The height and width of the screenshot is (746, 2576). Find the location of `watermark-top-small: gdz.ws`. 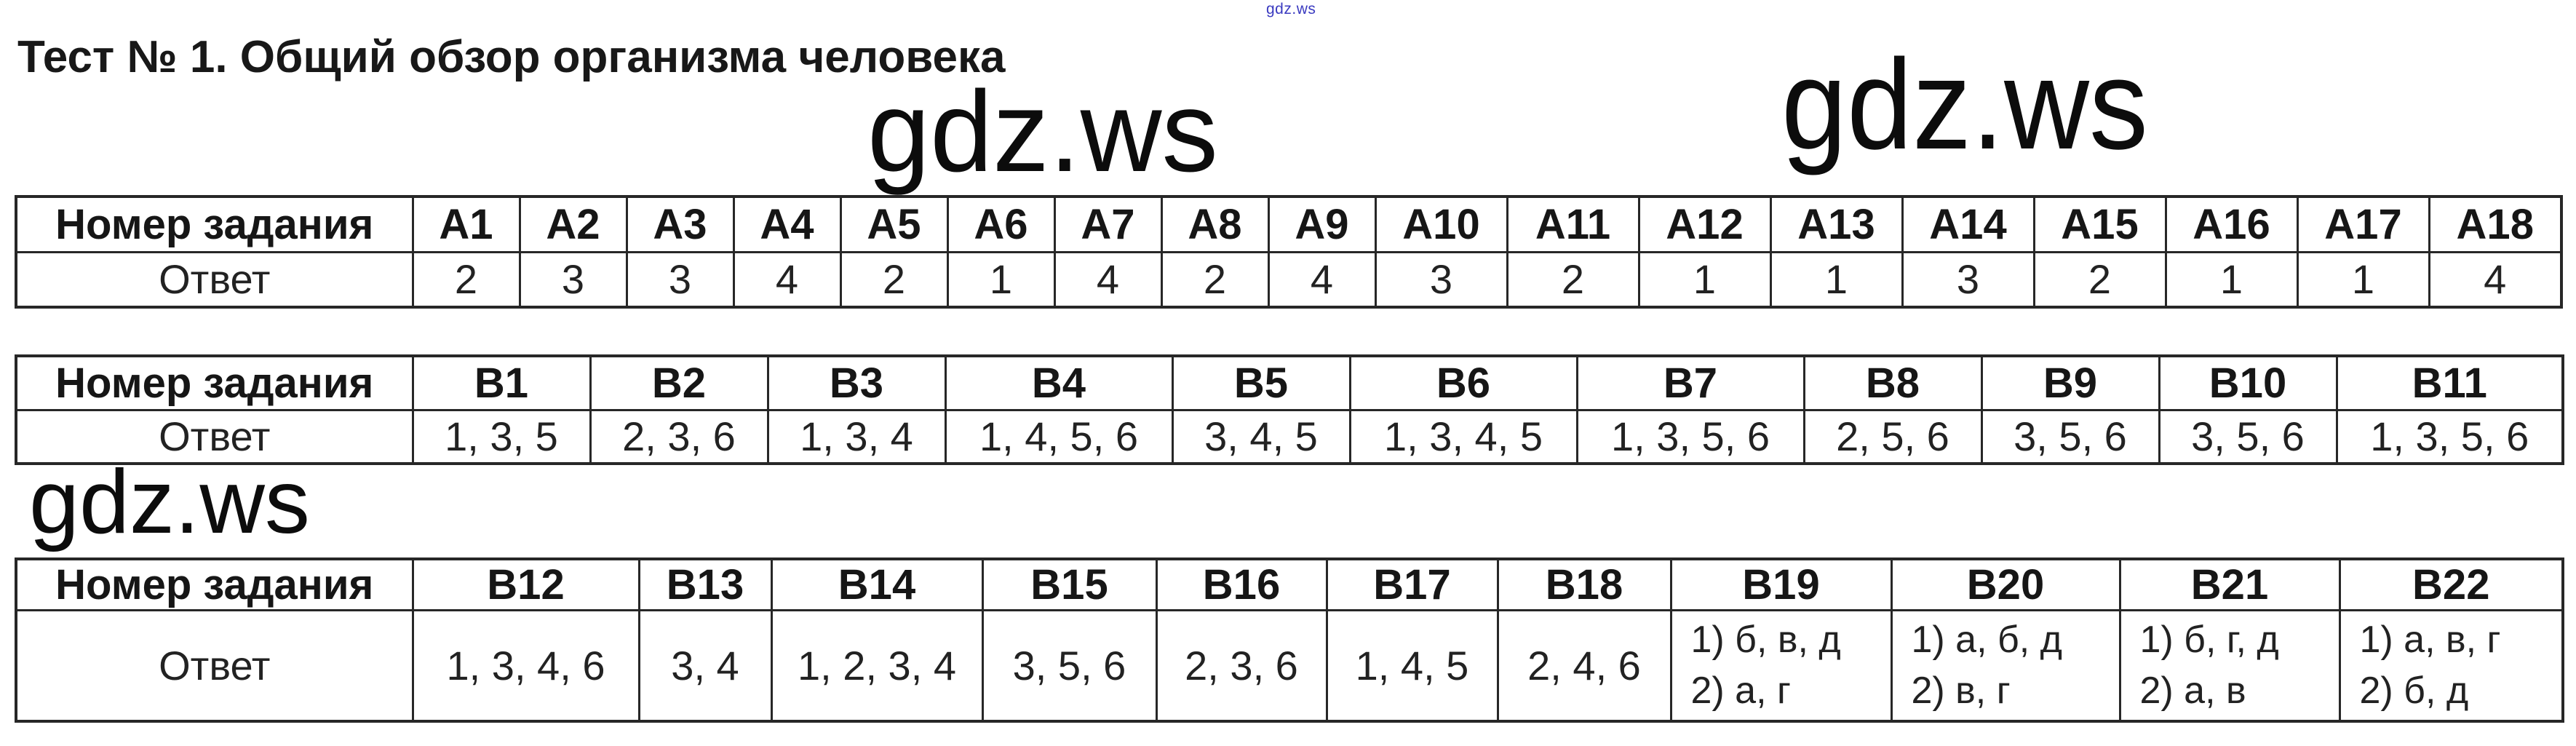

watermark-top-small: gdz.ws is located at coordinates (1291, 9).